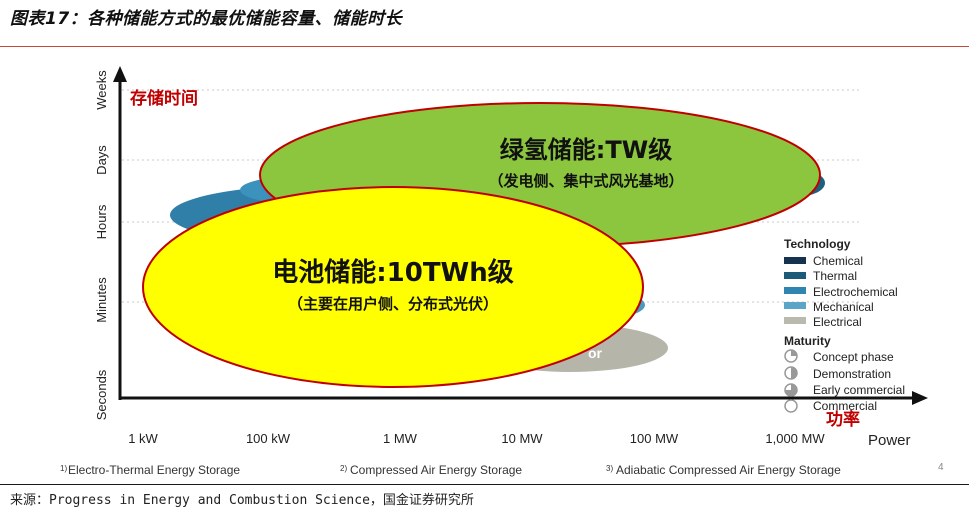  I want to click on battery-subtitle: （主要在用户侧、分布式光伏）, so click(393, 304).